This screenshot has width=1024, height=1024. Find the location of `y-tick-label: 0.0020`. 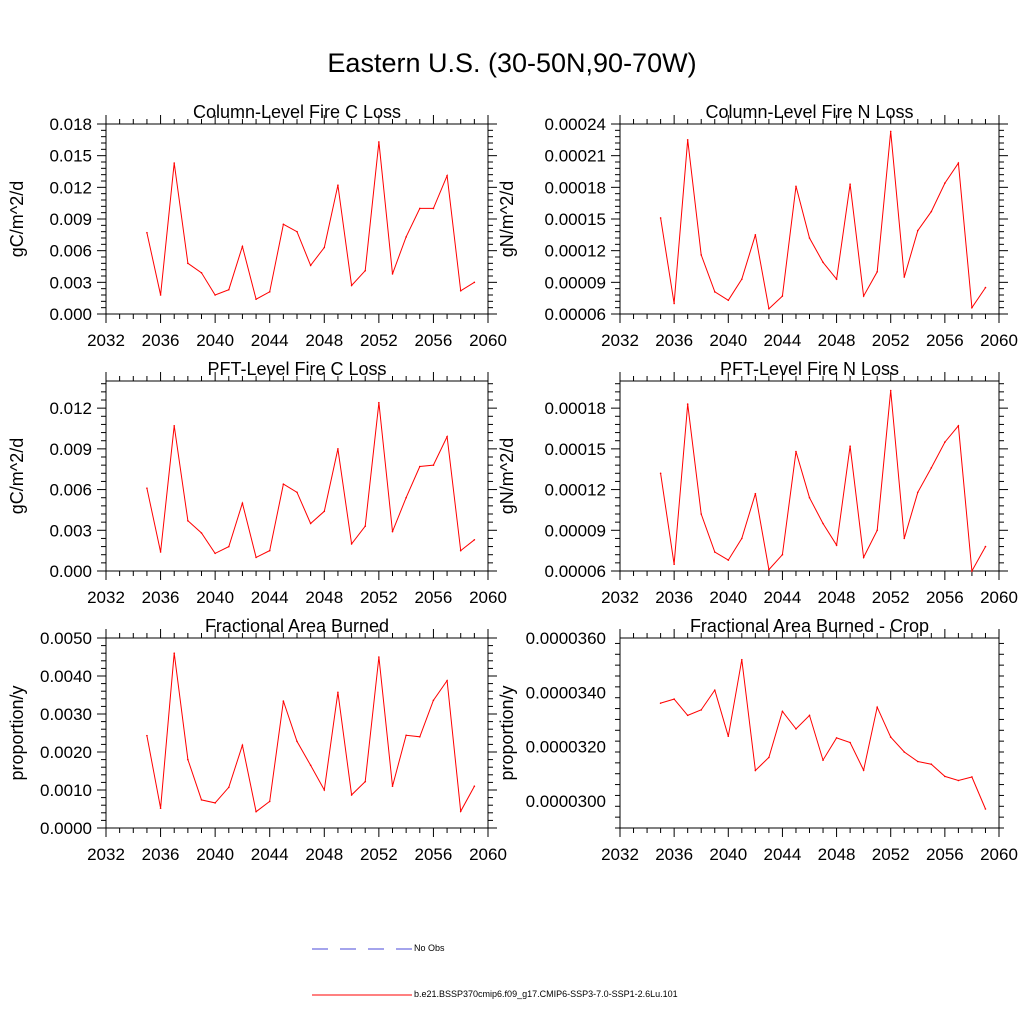

y-tick-label: 0.0020 is located at coordinates (66, 752).